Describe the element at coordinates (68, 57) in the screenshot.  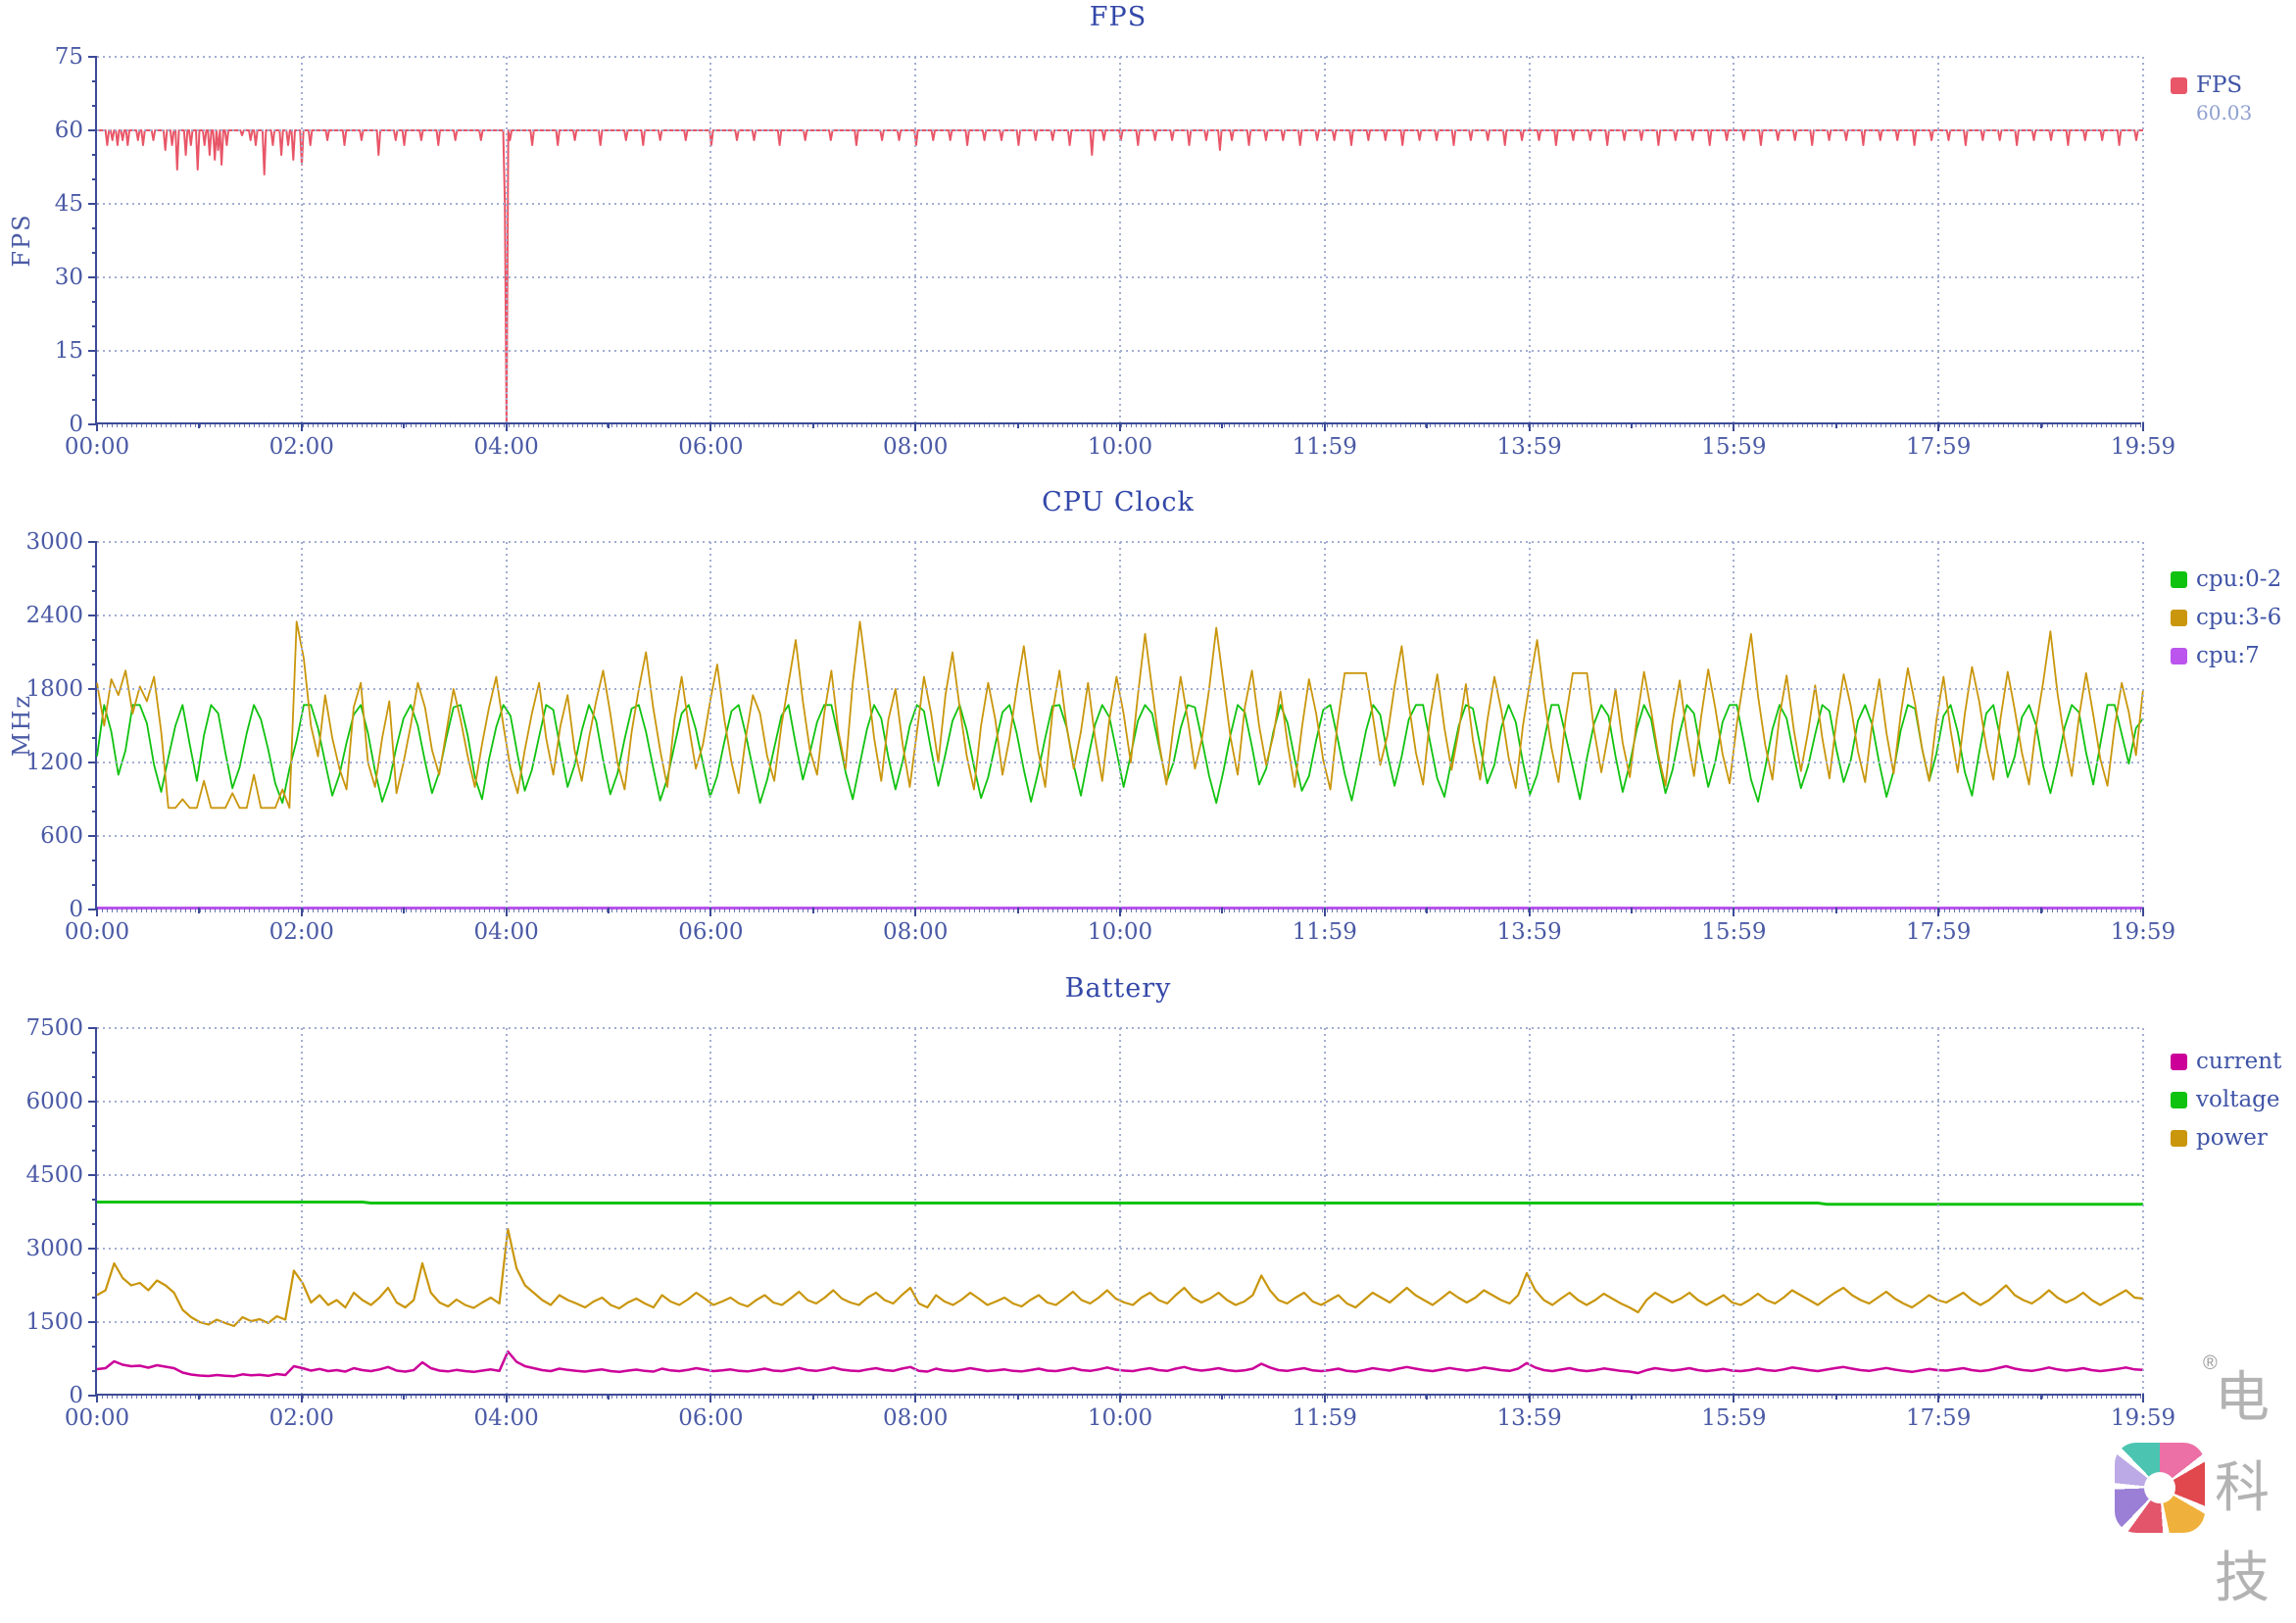
I see `y-tick-label: 75` at that location.